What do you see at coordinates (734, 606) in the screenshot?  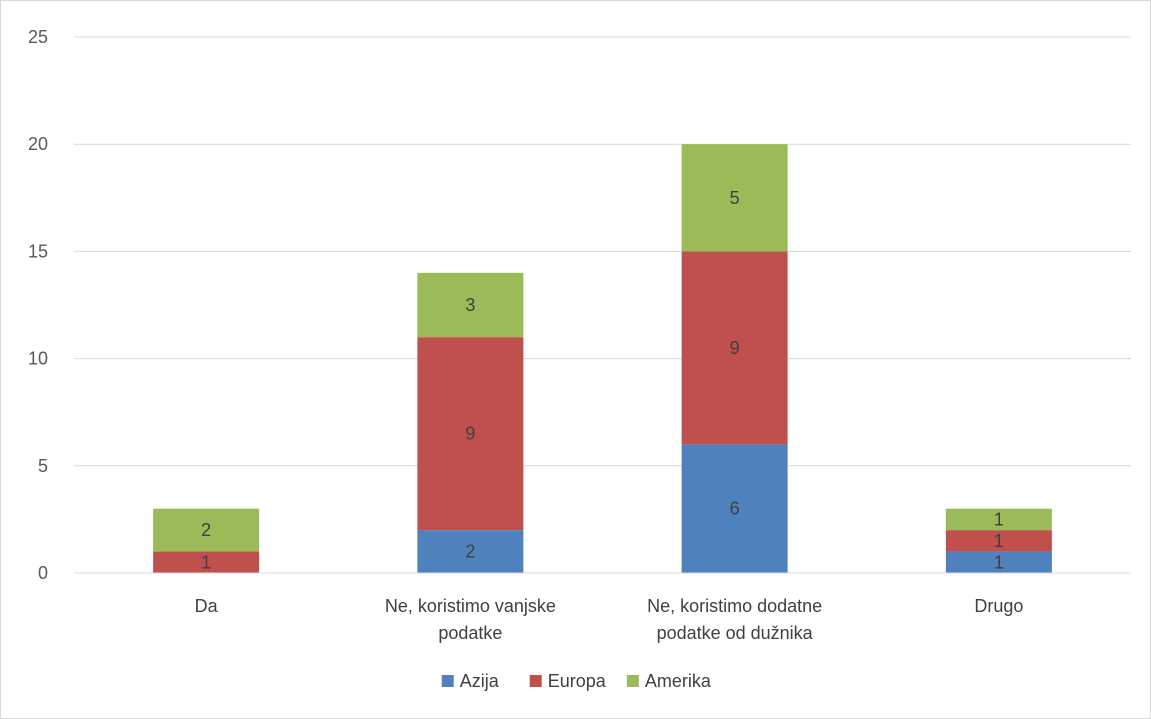 I see `category-label-2-0: Ne, koristimo dodatne` at bounding box center [734, 606].